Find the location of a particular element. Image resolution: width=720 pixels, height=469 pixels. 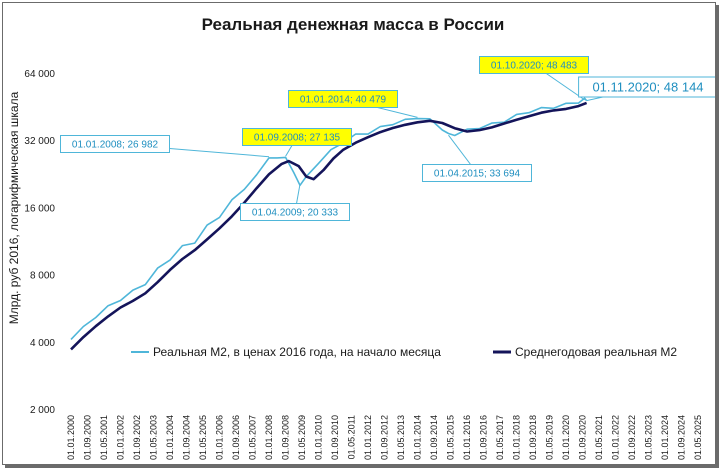

annotation: 01.04.2009; 20 333 is located at coordinates (295, 202).